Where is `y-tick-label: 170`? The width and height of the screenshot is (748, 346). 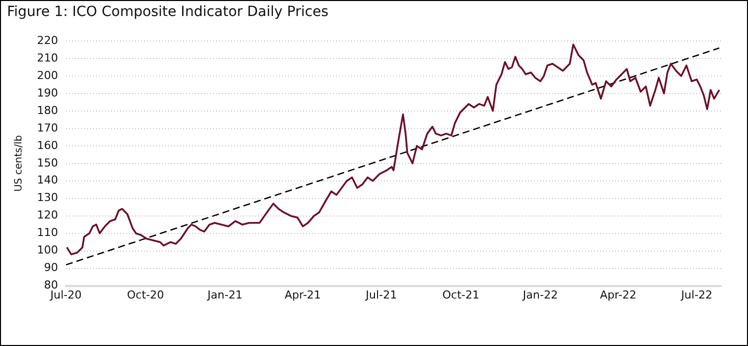
y-tick-label: 170 is located at coordinates (47, 127).